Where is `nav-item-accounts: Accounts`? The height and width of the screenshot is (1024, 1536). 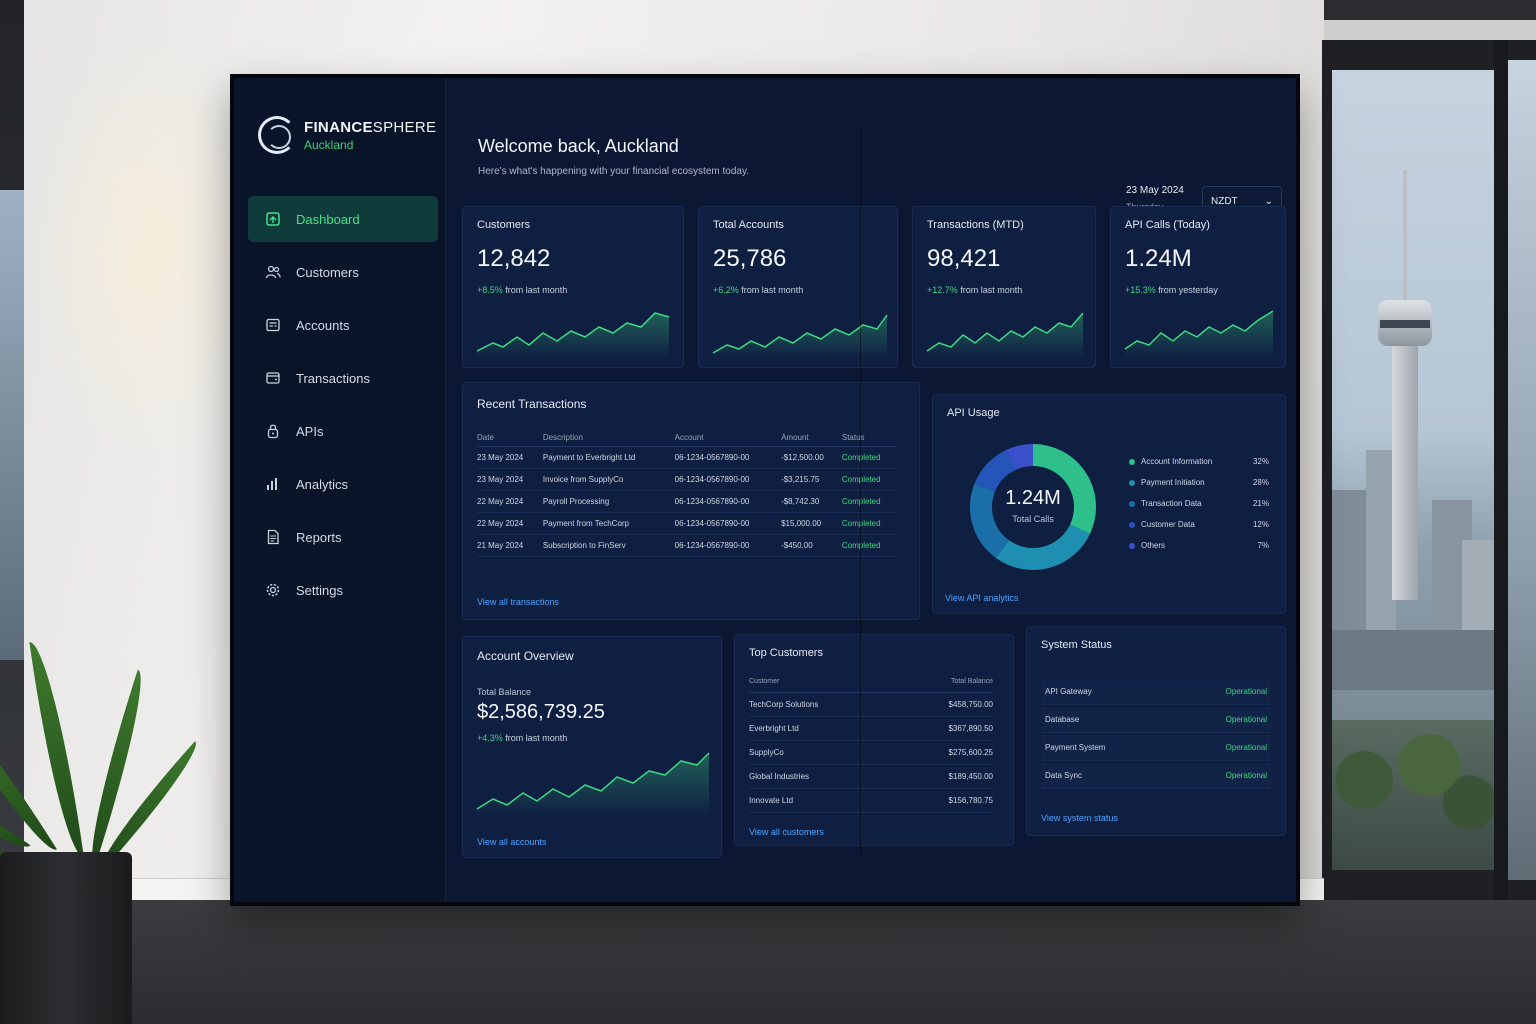
nav-item-accounts: Accounts is located at coordinates (343, 325).